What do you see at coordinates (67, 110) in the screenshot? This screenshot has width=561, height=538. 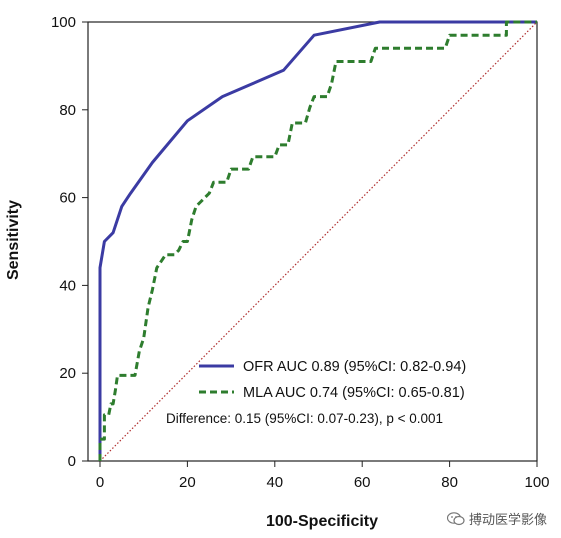 I see `y-tick-label: 80` at bounding box center [67, 110].